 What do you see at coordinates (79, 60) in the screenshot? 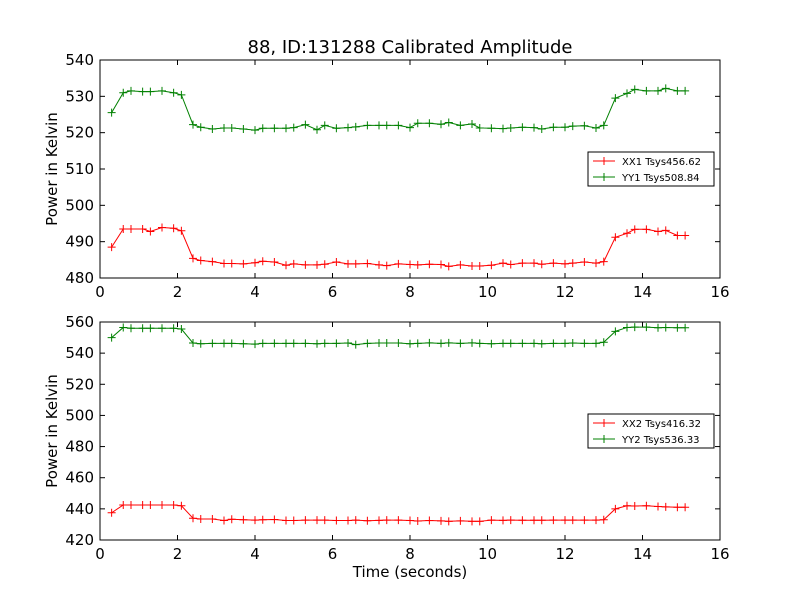
I see `y-tick-label: 540` at bounding box center [79, 60].